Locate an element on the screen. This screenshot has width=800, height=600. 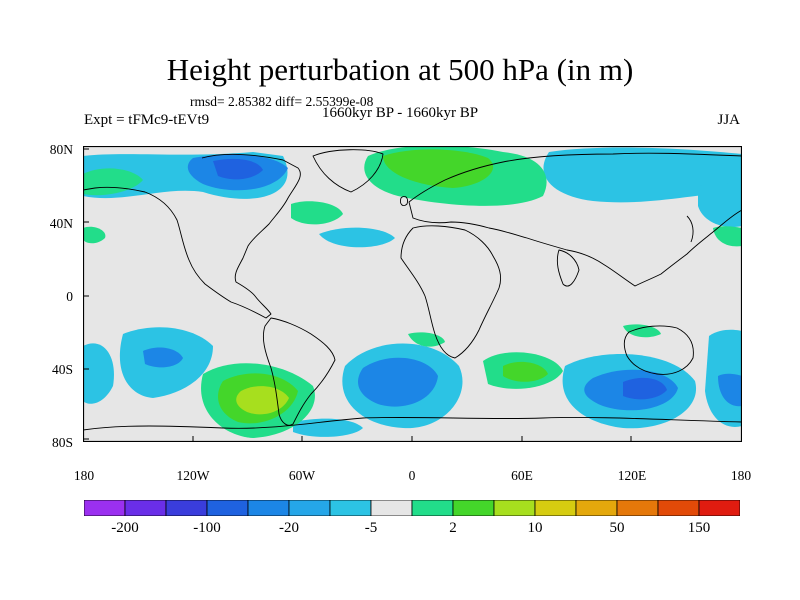
coast-australia is located at coordinates (658, 350).